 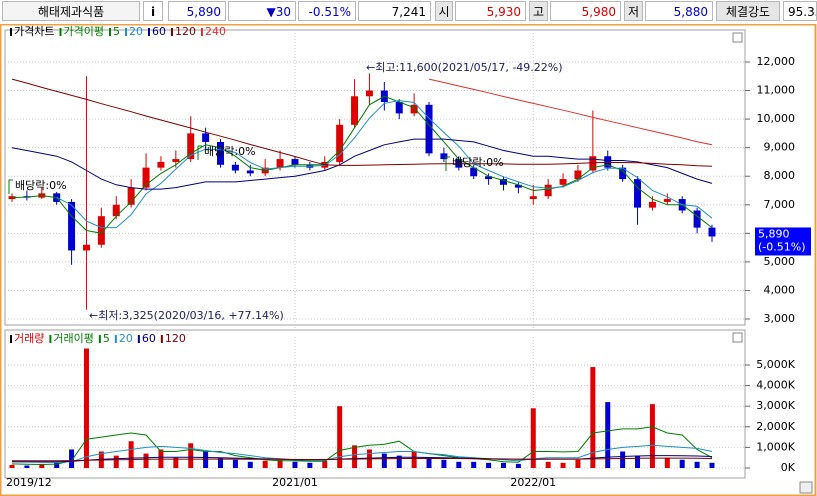 I want to click on y-tick-label: 3,000, so click(x=780, y=318).